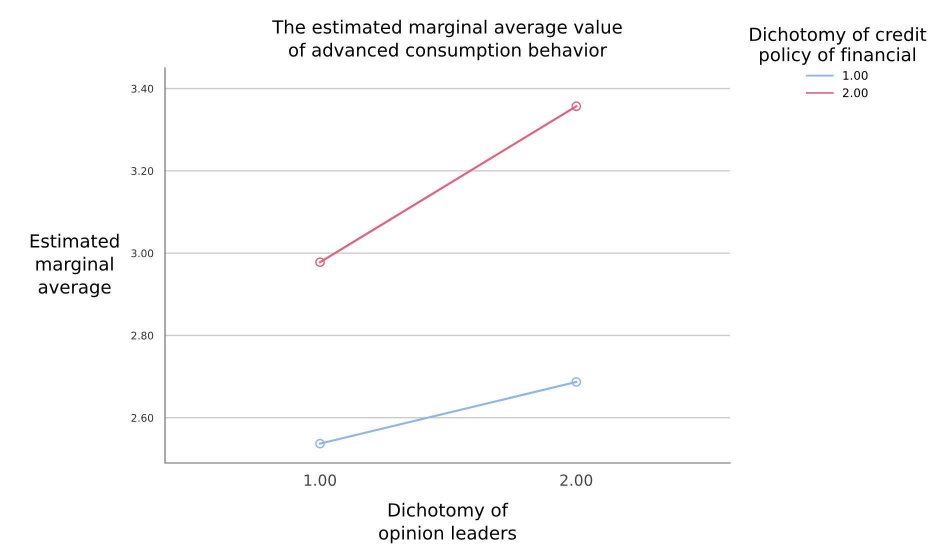 Image resolution: width=942 pixels, height=552 pixels. I want to click on y-tick-label: 3.20, so click(142, 171).